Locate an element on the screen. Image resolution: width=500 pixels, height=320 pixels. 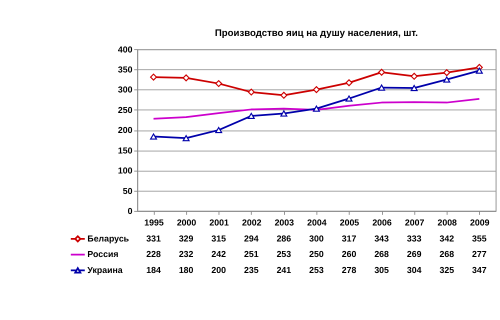
x-tick-label: 1995 is located at coordinates (154, 222).